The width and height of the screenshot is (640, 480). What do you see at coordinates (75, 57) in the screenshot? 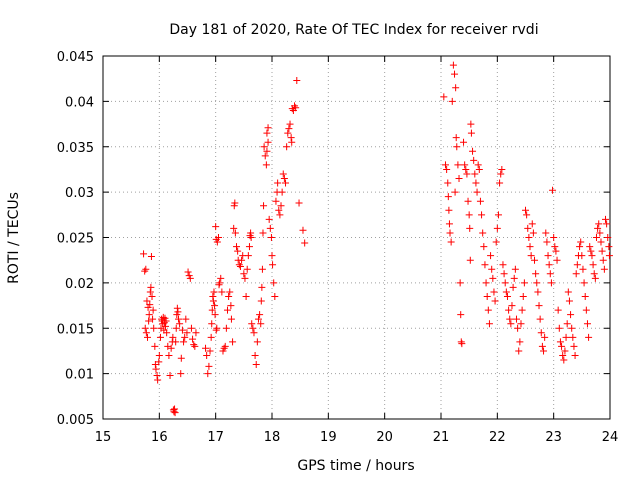
I see `y-tick-label: 0.045` at bounding box center [75, 57].